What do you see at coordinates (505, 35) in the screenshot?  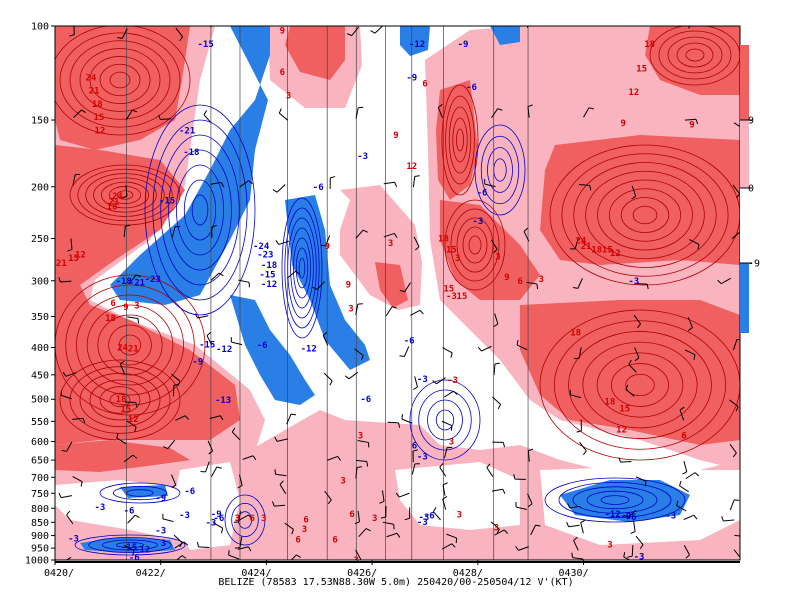 I see `neg-top-right` at bounding box center [505, 35].